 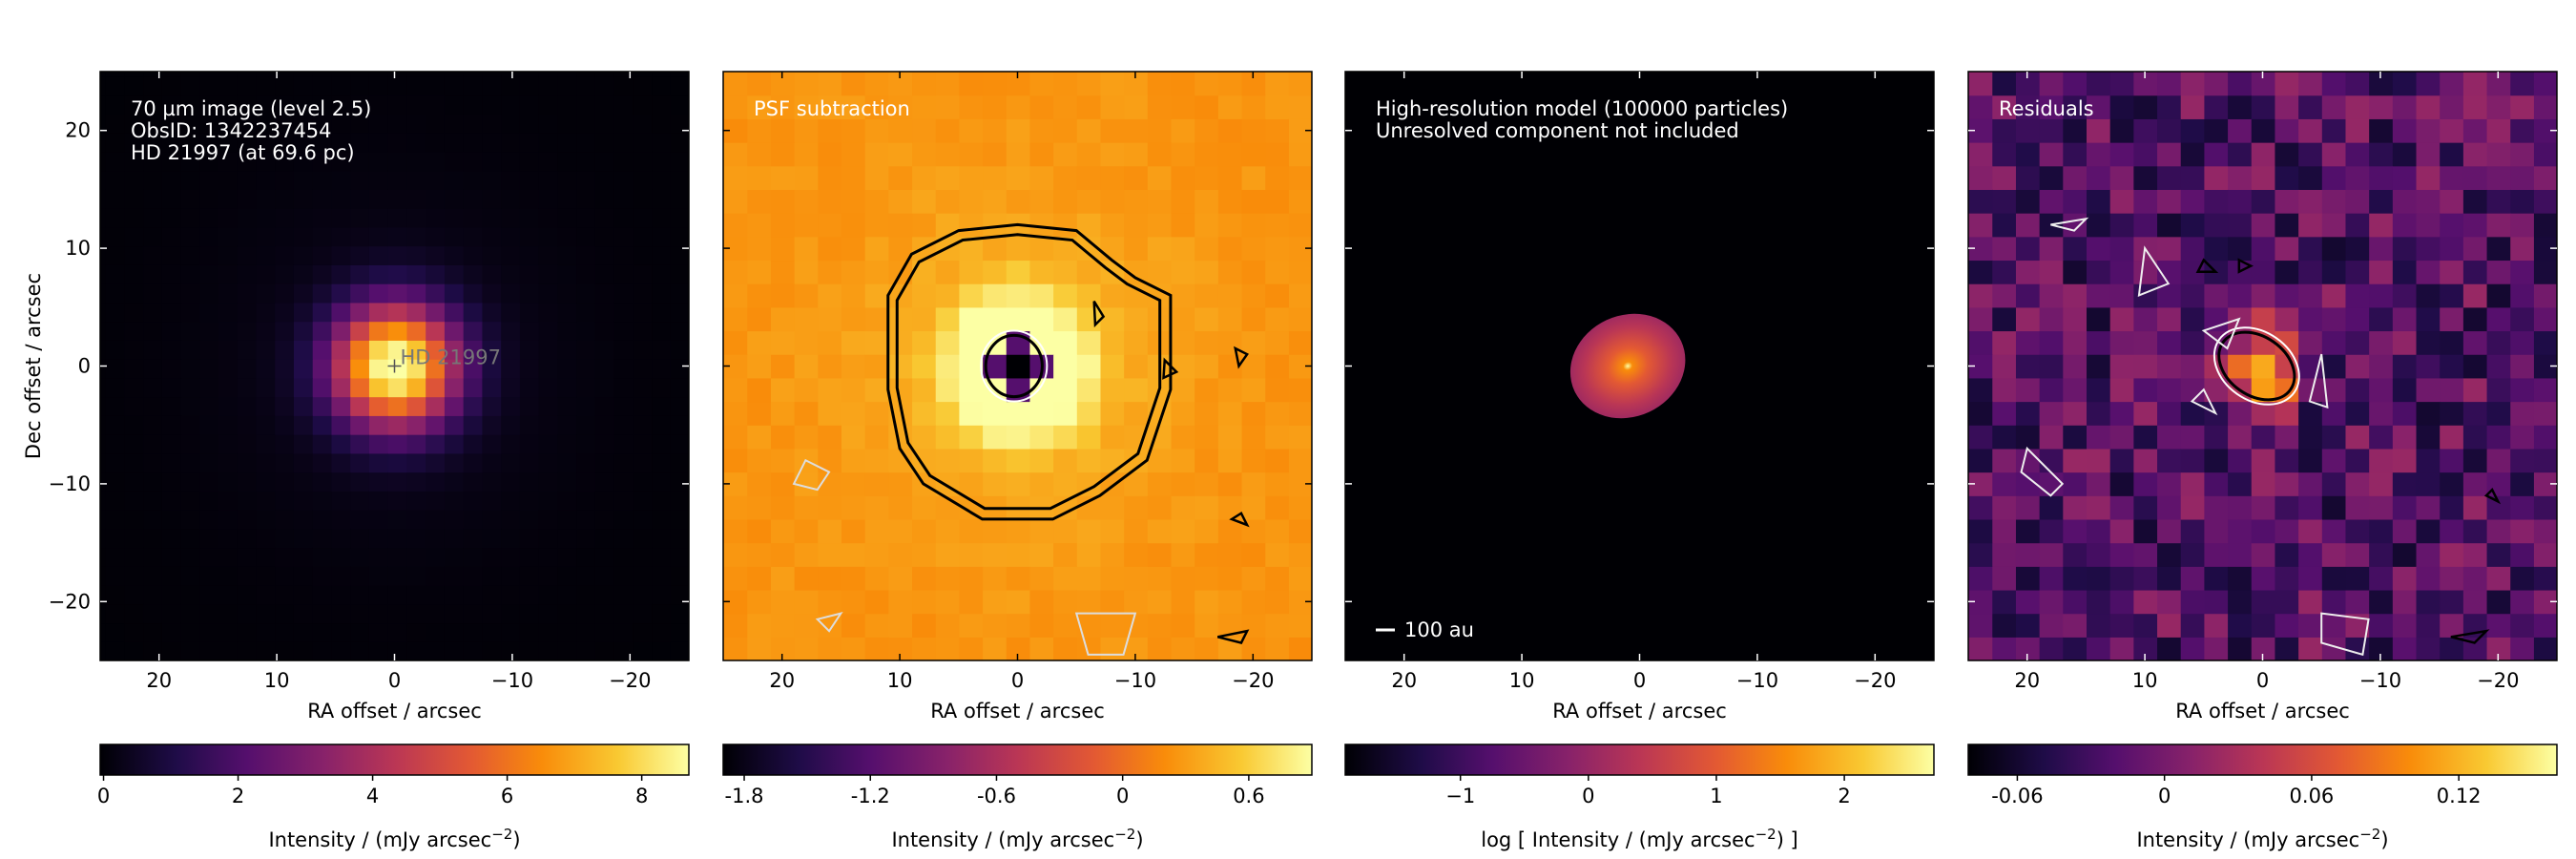 I want to click on colorbar-tick-label: 0, so click(x=1588, y=796).